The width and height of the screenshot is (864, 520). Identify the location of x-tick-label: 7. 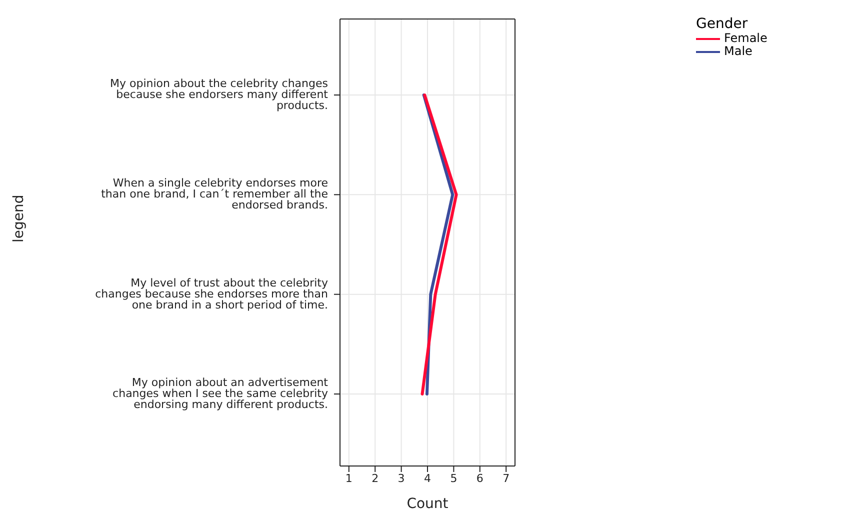
(506, 478).